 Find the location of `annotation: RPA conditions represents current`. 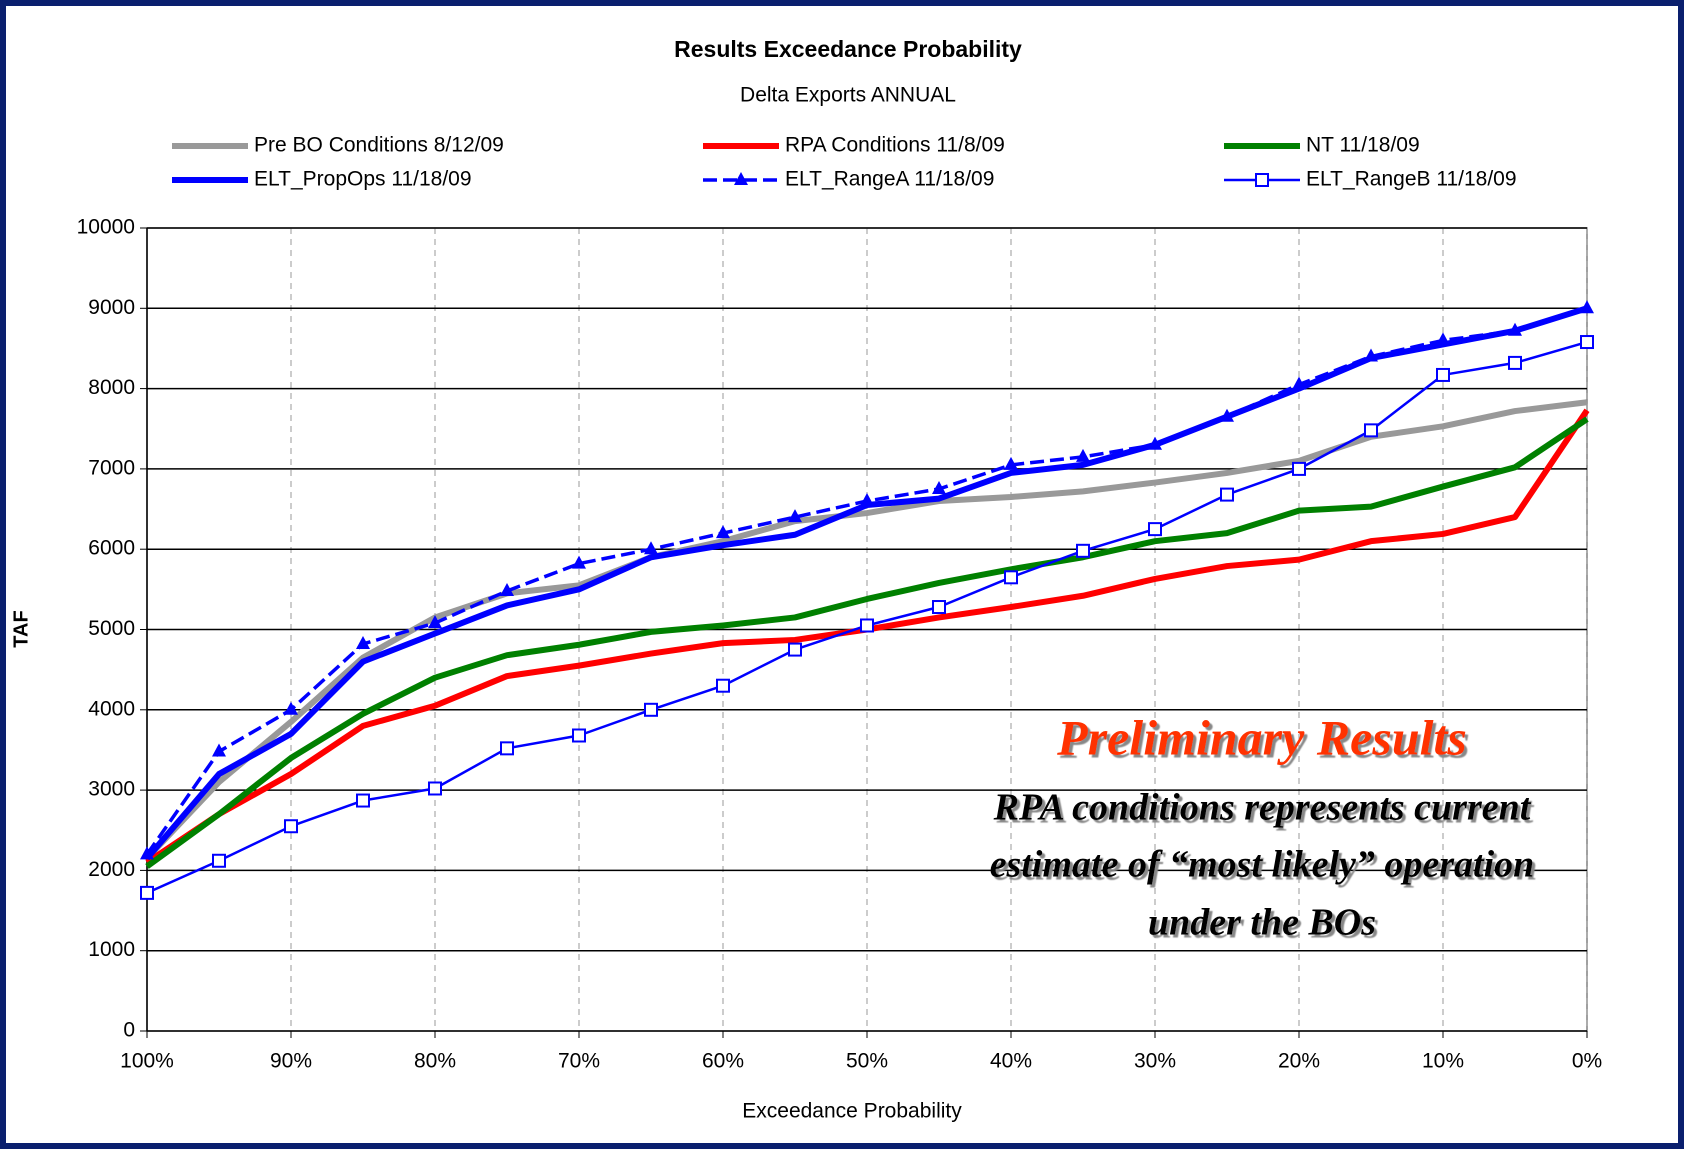

annotation: RPA conditions represents current is located at coordinates (1262, 808).